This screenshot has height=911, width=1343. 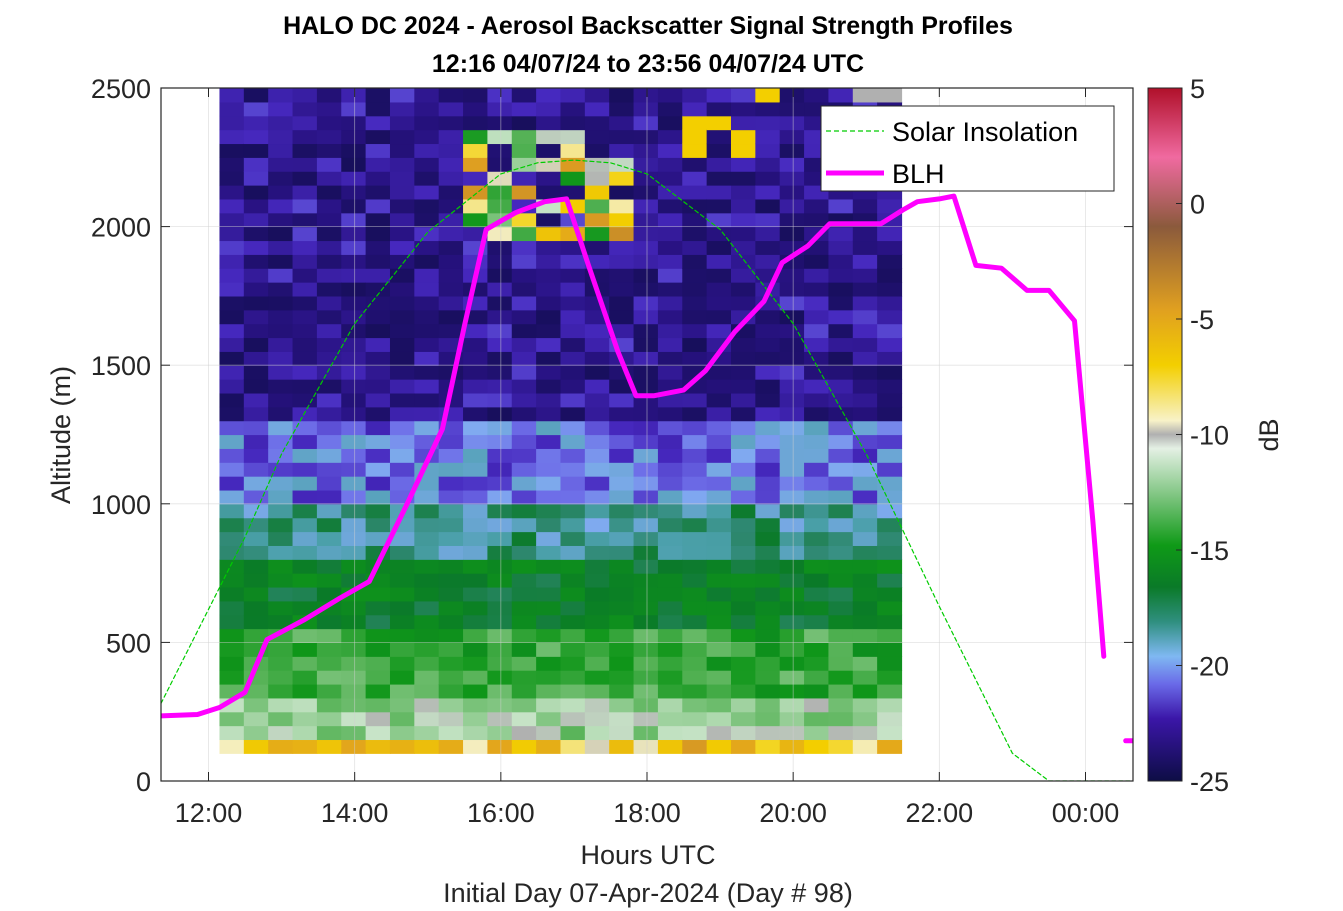 I want to click on legend-label-solar: Solar Insolation, so click(x=985, y=132).